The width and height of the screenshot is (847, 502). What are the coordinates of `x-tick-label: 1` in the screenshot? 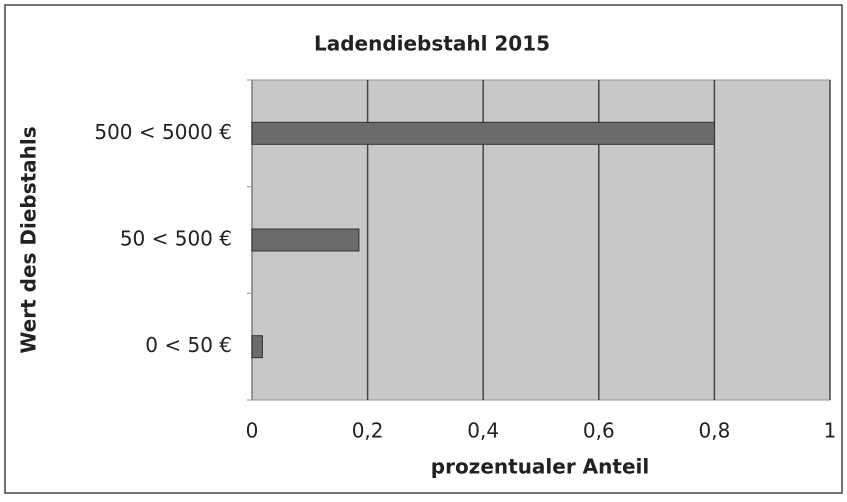 It's located at (830, 431).